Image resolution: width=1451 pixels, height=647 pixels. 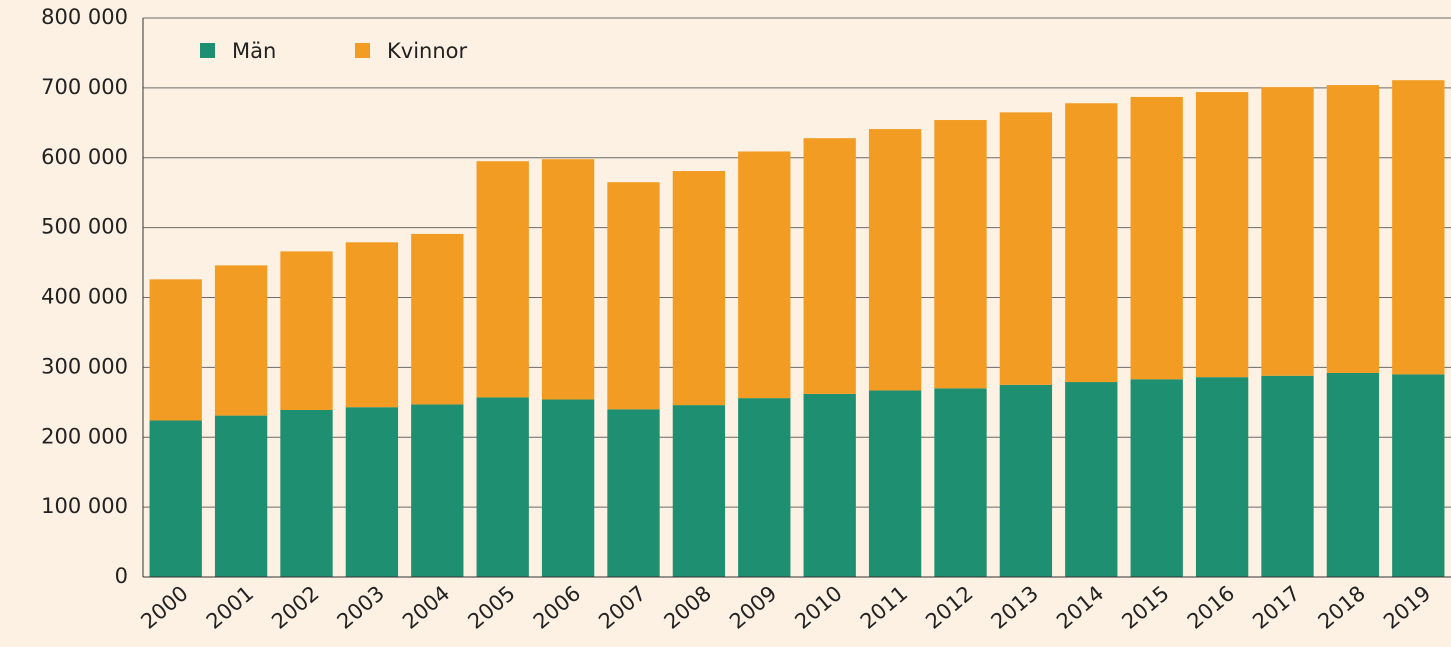 I want to click on legend-label: Kvinnor, so click(x=427, y=51).